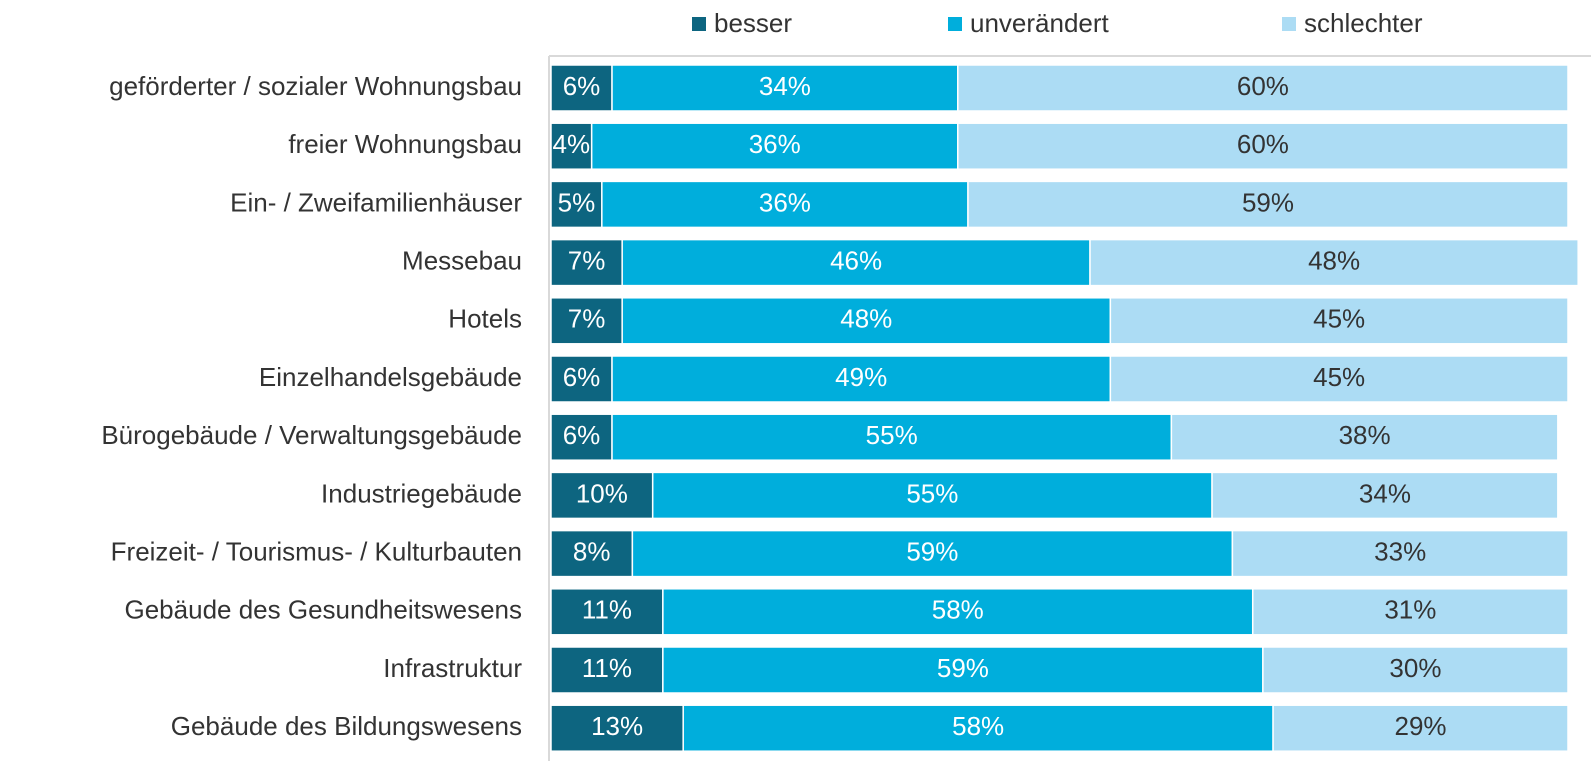 The width and height of the screenshot is (1591, 761). Describe the element at coordinates (462, 260) in the screenshot. I see `category-label: Messebau` at that location.